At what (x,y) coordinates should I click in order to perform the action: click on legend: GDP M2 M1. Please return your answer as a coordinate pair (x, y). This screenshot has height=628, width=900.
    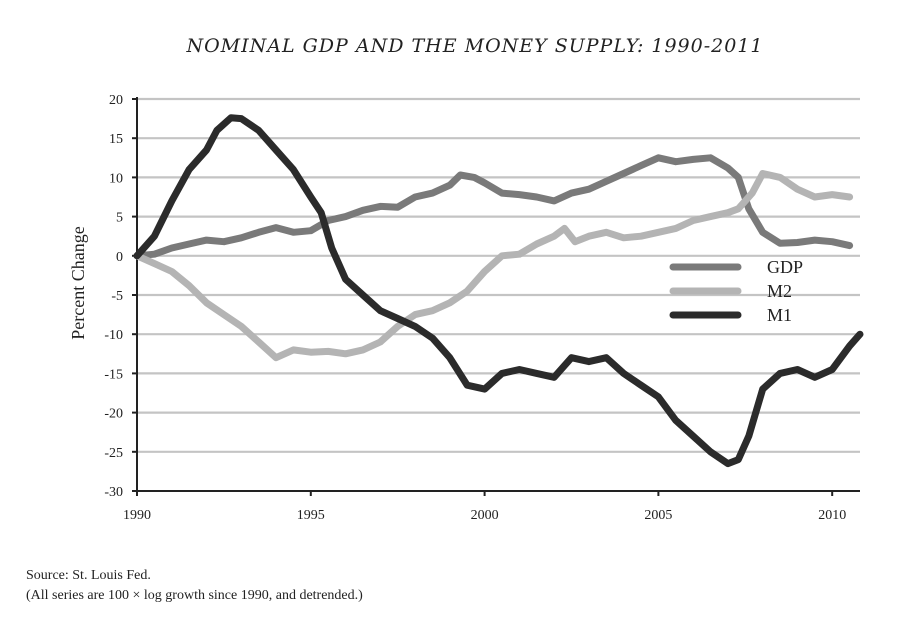
    Looking at the image, I should click on (736, 291).